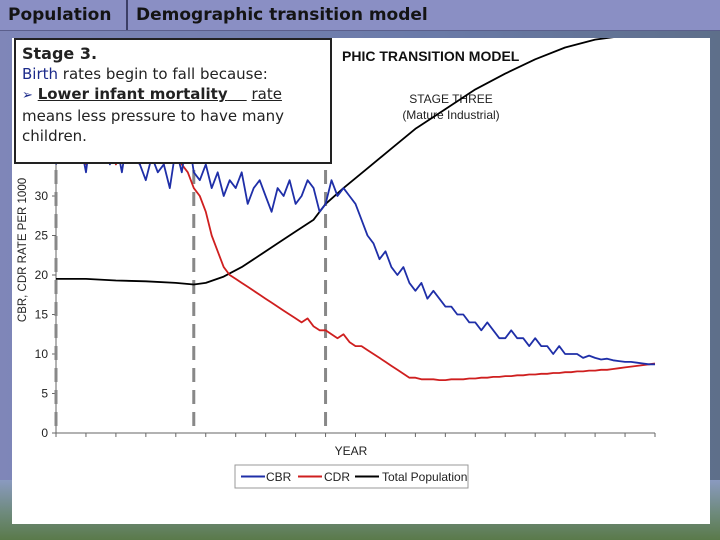 The width and height of the screenshot is (720, 540). I want to click on x-axis-label: YEAR, so click(351, 451).